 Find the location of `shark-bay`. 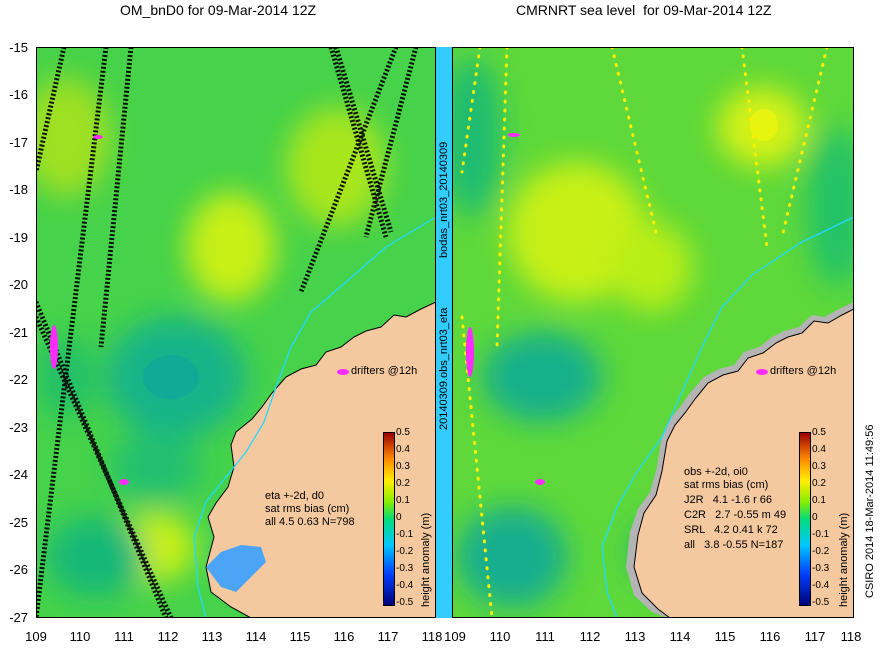

shark-bay is located at coordinates (236, 568).